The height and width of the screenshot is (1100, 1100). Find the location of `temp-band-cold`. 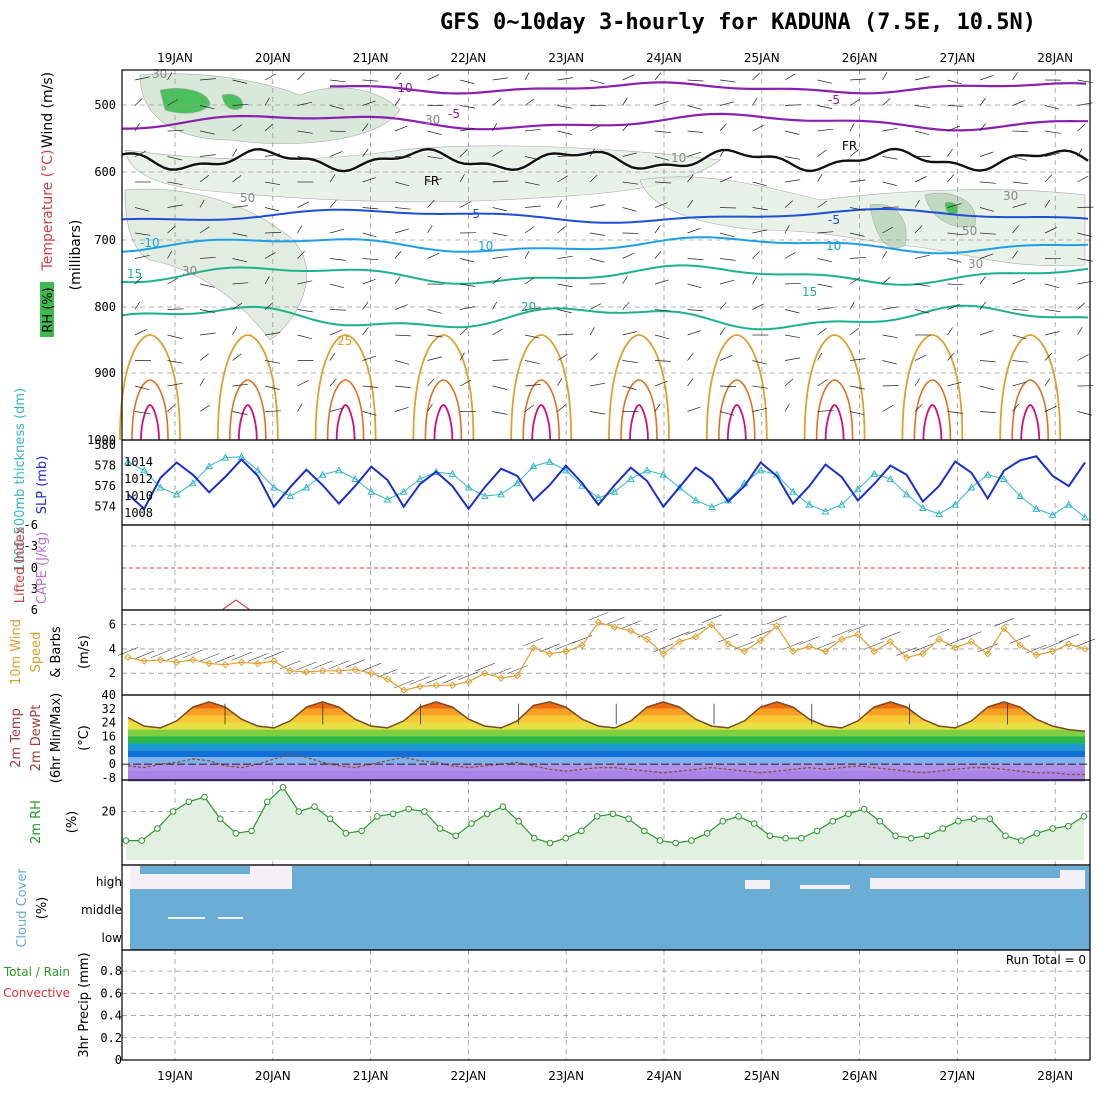

temp-band-cold is located at coordinates (606, 776).